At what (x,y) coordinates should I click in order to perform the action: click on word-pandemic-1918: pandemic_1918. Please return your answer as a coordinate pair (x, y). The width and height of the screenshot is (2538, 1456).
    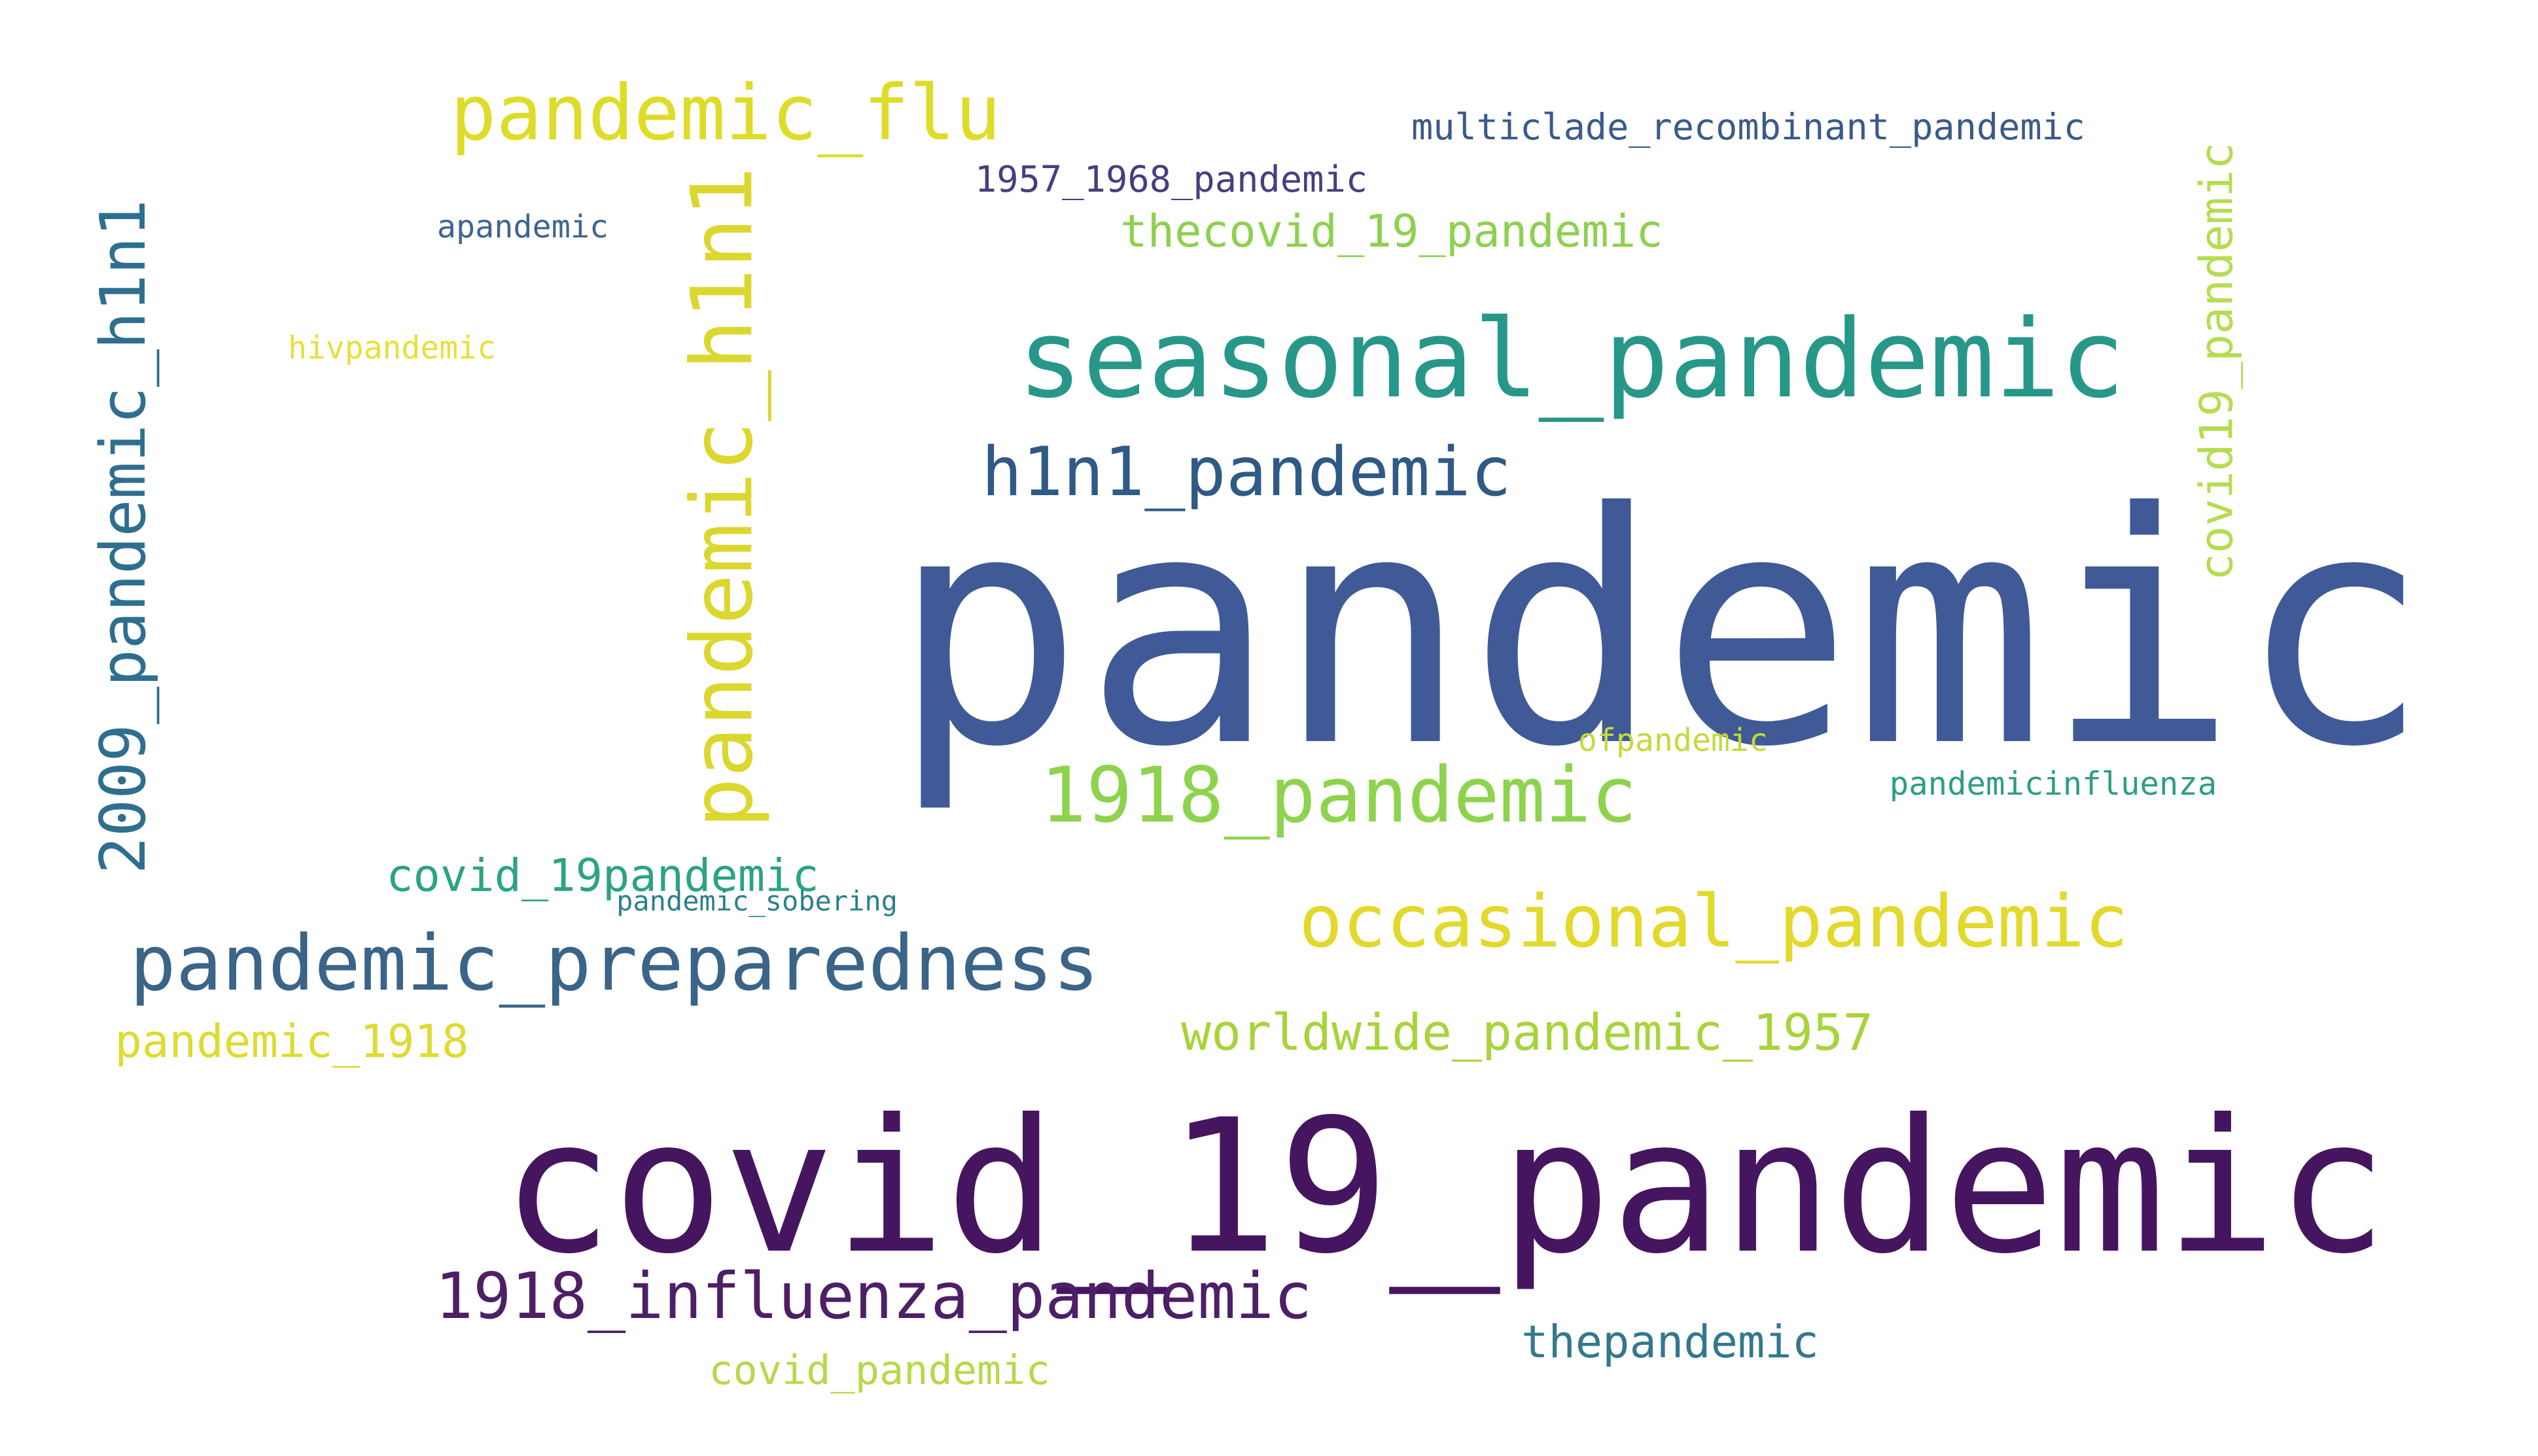
    Looking at the image, I should click on (292, 1042).